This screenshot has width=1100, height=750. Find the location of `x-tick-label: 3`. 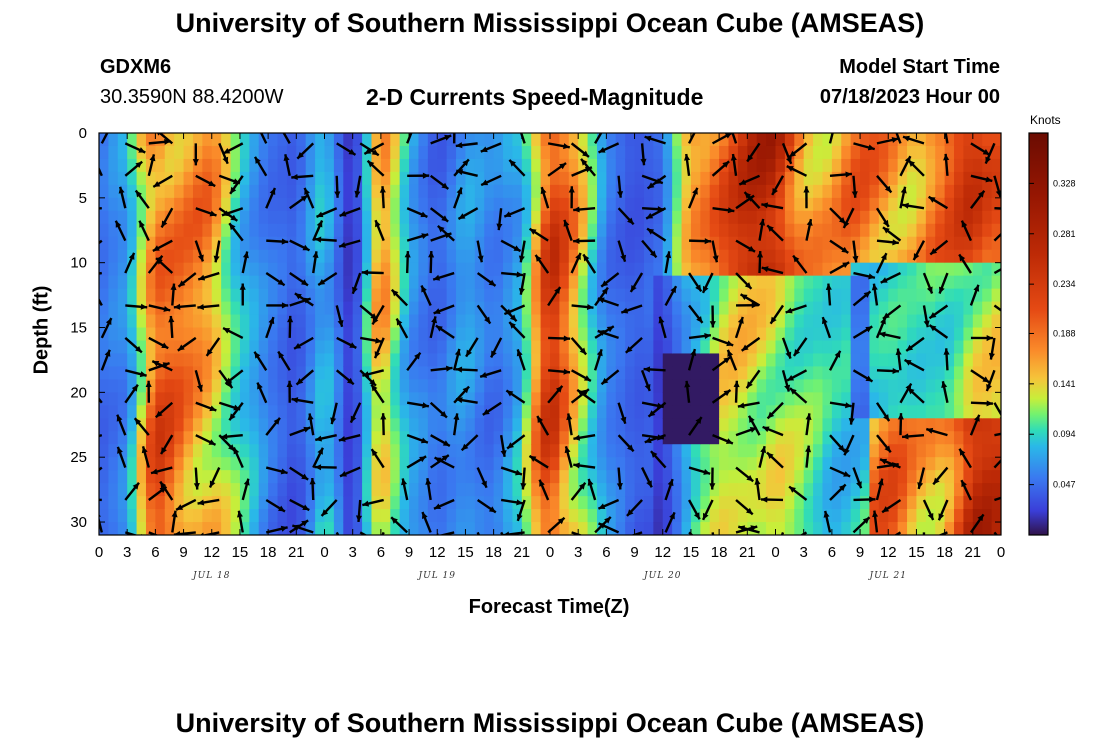

x-tick-label: 3 is located at coordinates (578, 552).